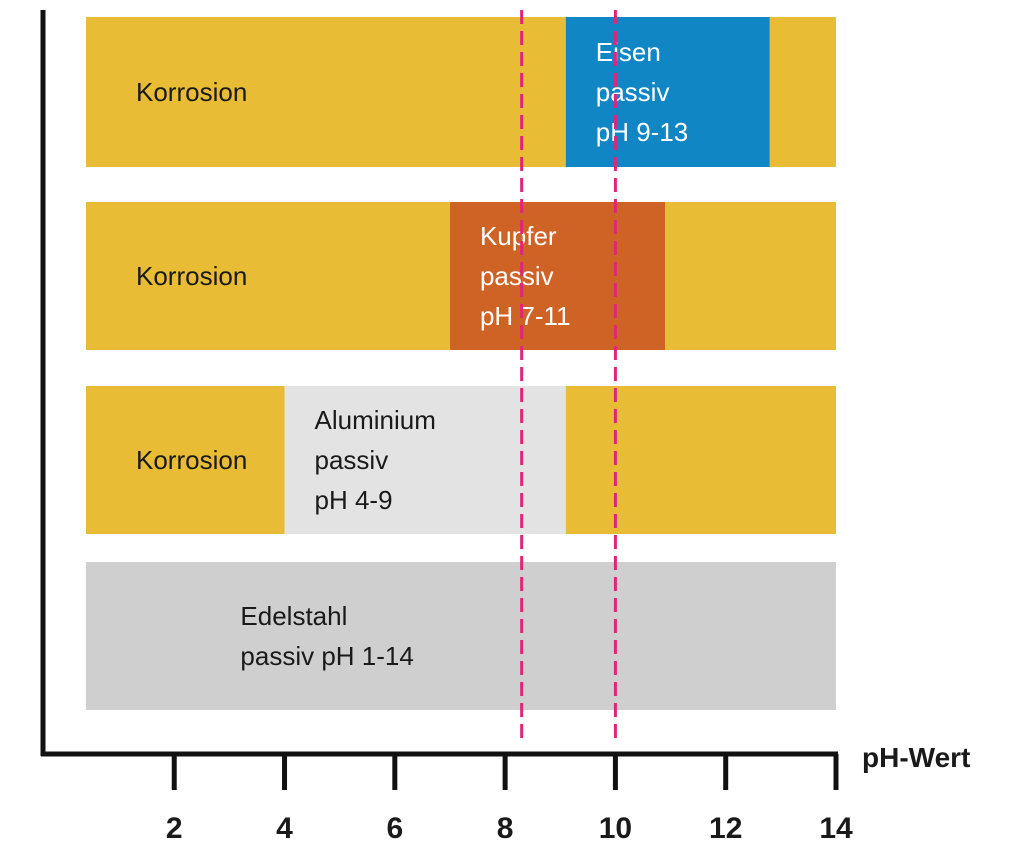 The width and height of the screenshot is (1024, 860). Describe the element at coordinates (326, 656) in the screenshot. I see `segment-label: passiv pH 1-14` at that location.